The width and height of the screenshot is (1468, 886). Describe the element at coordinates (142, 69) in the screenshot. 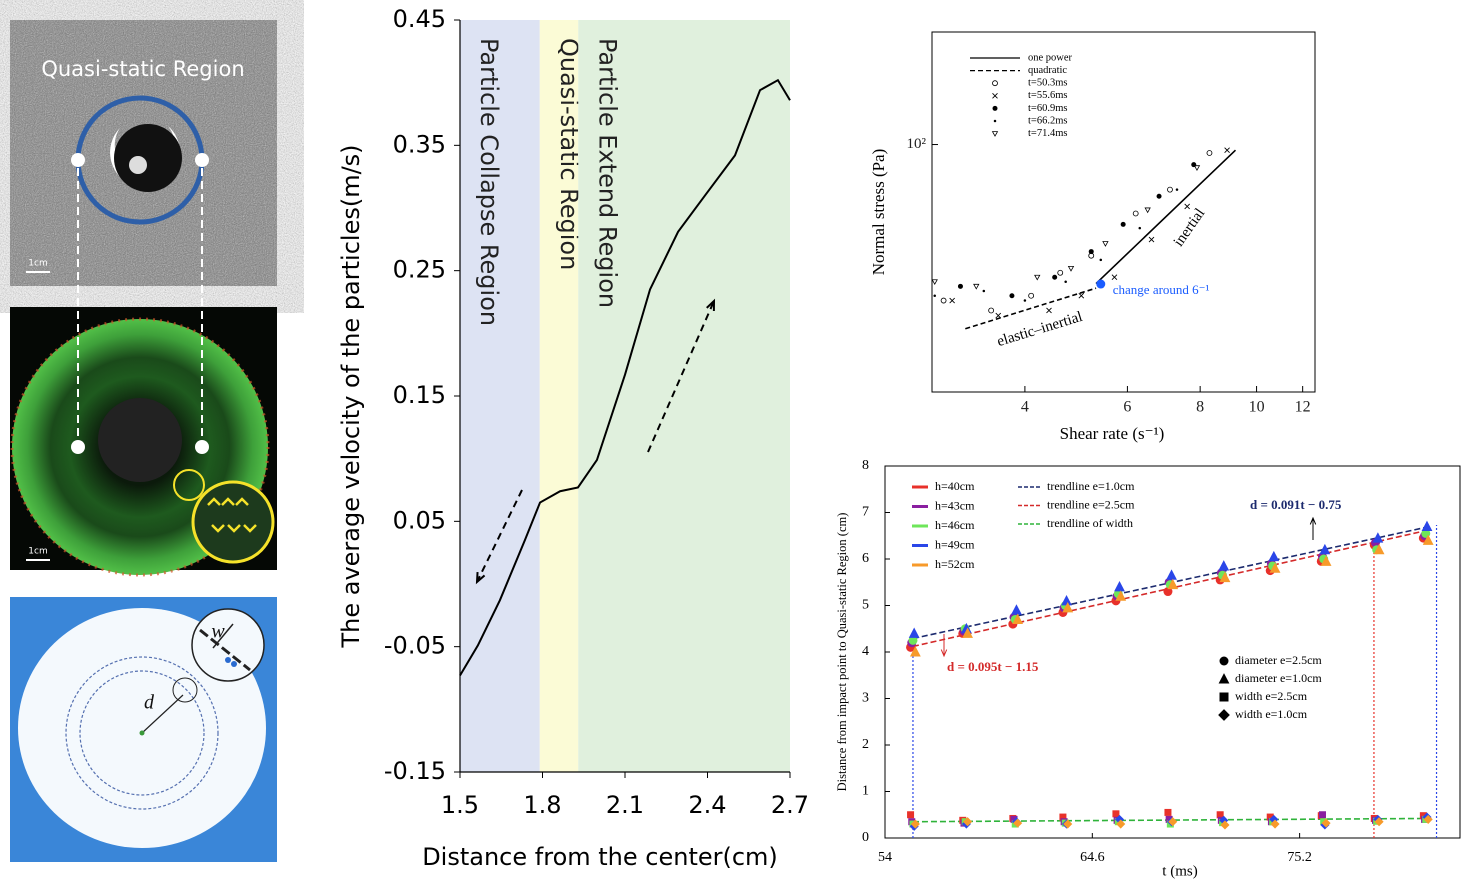

I see `panel-title: Quasi-static Region` at that location.